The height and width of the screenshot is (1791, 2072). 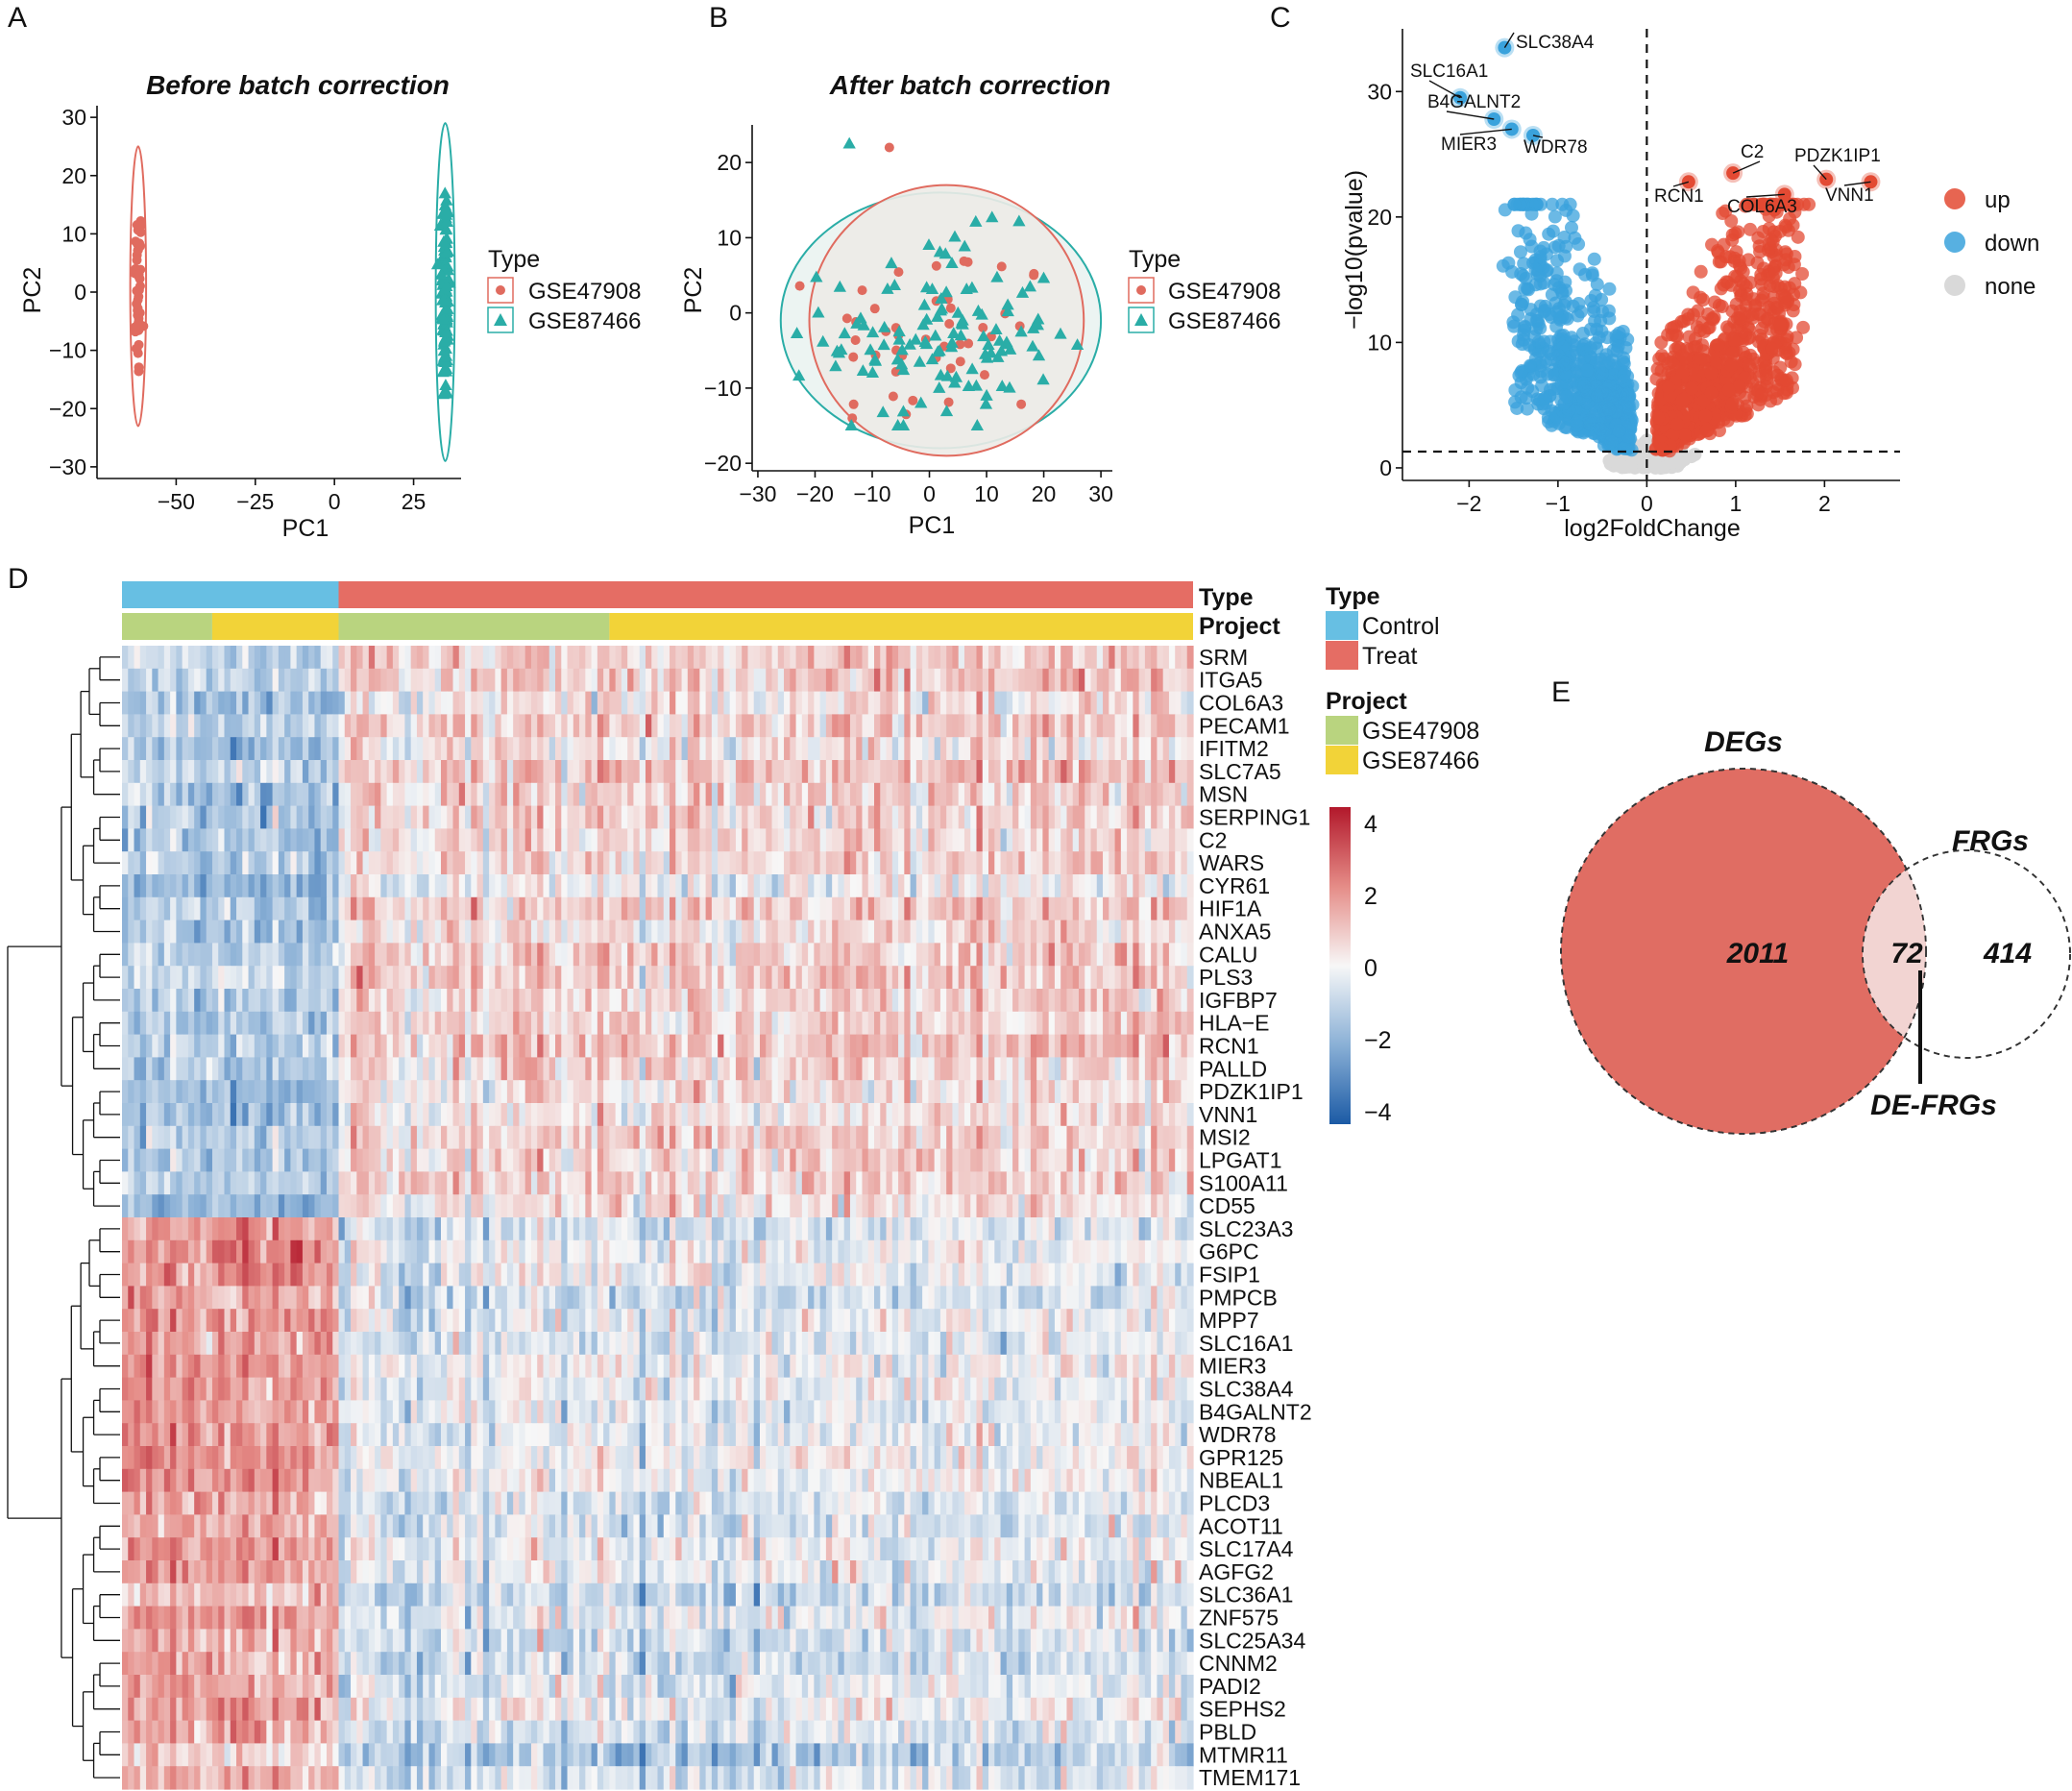 I want to click on legend-gse47908-label: GSE47908, so click(x=584, y=292).